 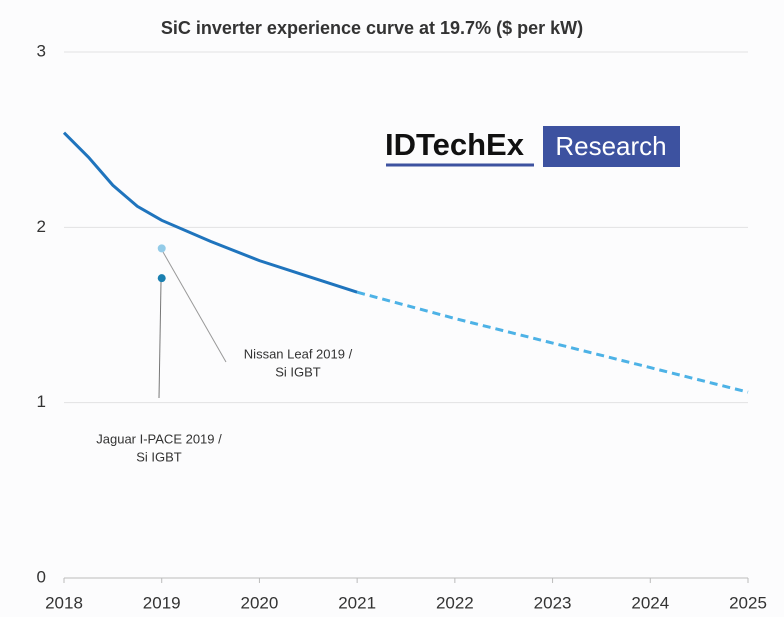 I want to click on x-tick-label: 2018, so click(x=64, y=602).